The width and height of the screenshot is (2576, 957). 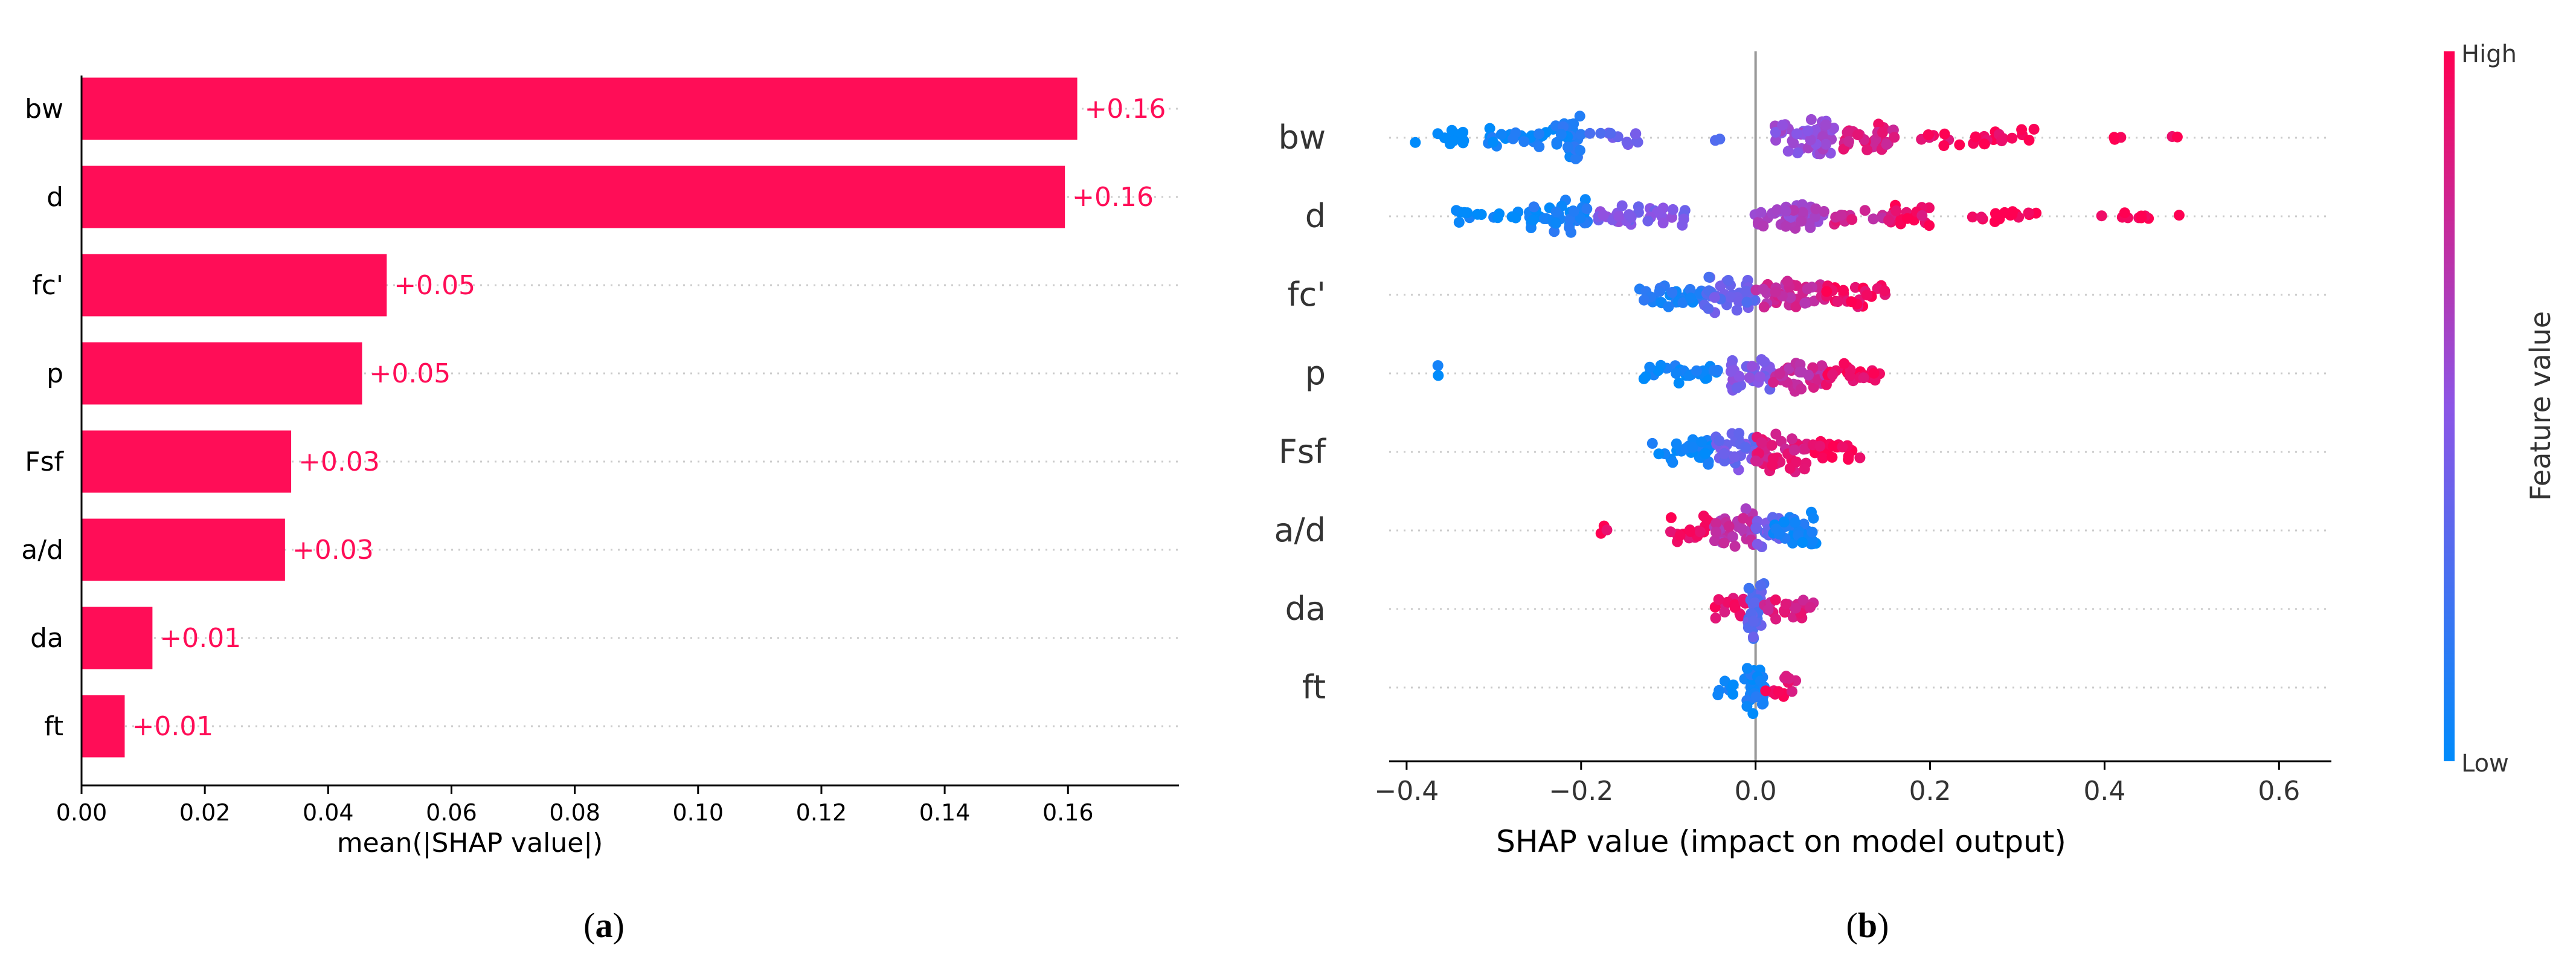 What do you see at coordinates (103, 726) in the screenshot?
I see `a-bar-ft` at bounding box center [103, 726].